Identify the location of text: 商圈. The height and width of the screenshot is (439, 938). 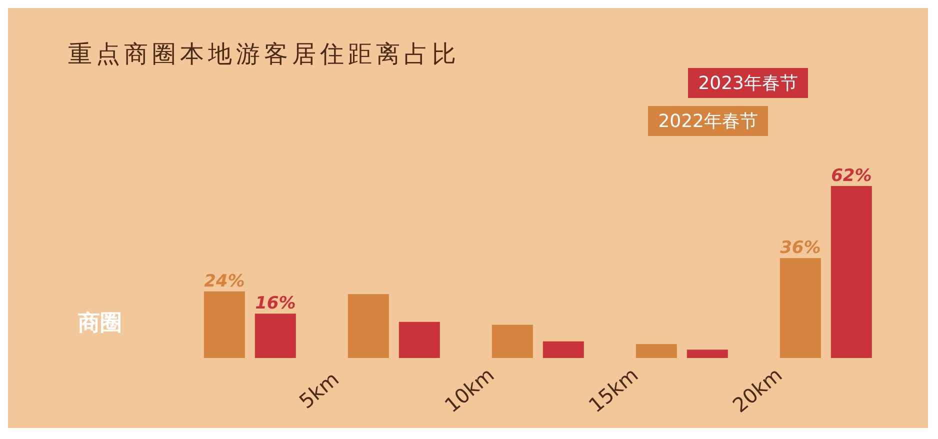
(100, 324).